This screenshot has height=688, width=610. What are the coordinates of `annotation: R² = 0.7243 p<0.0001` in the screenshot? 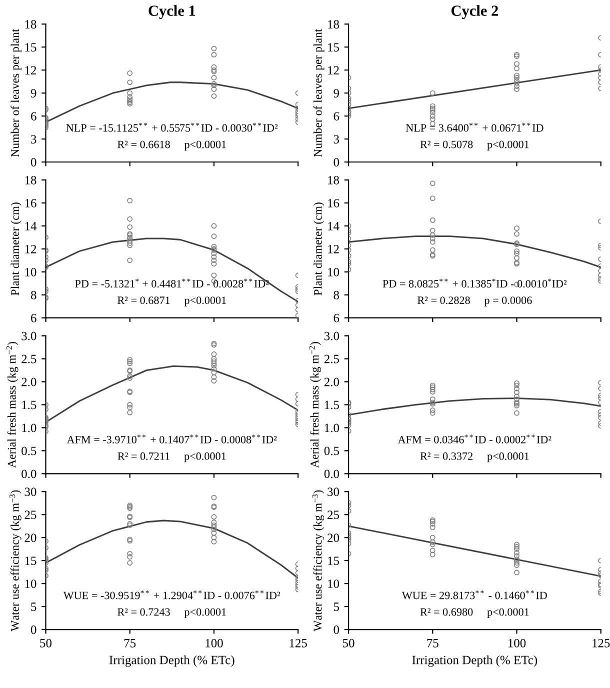 It's located at (172, 613).